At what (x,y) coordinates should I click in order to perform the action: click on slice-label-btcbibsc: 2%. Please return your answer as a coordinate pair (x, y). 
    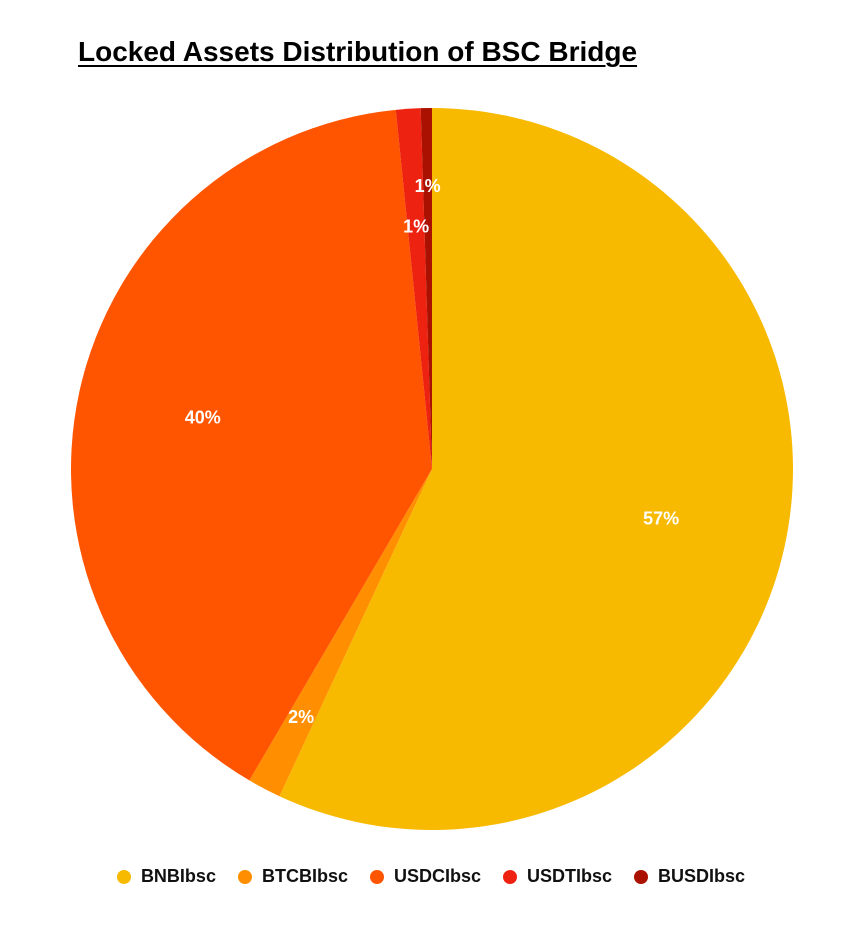
    Looking at the image, I should click on (301, 717).